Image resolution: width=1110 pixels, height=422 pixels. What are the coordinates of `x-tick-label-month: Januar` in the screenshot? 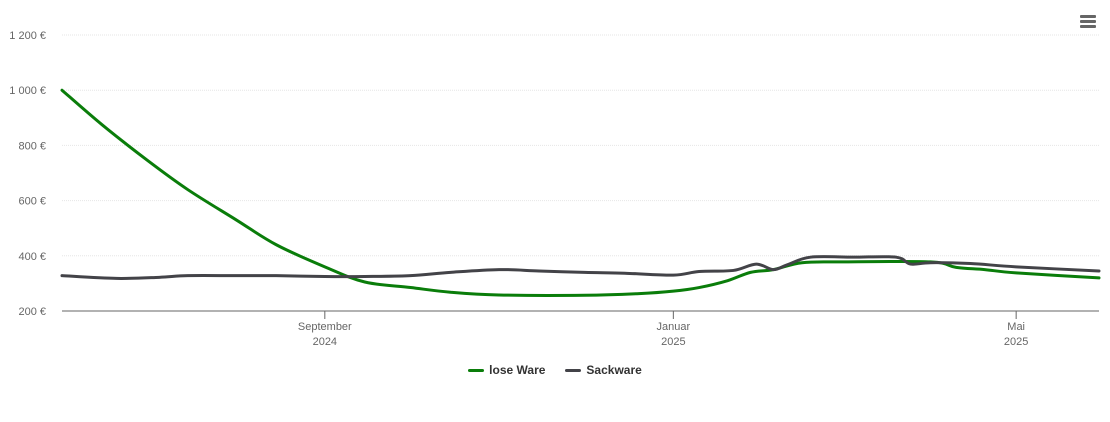 It's located at (674, 327).